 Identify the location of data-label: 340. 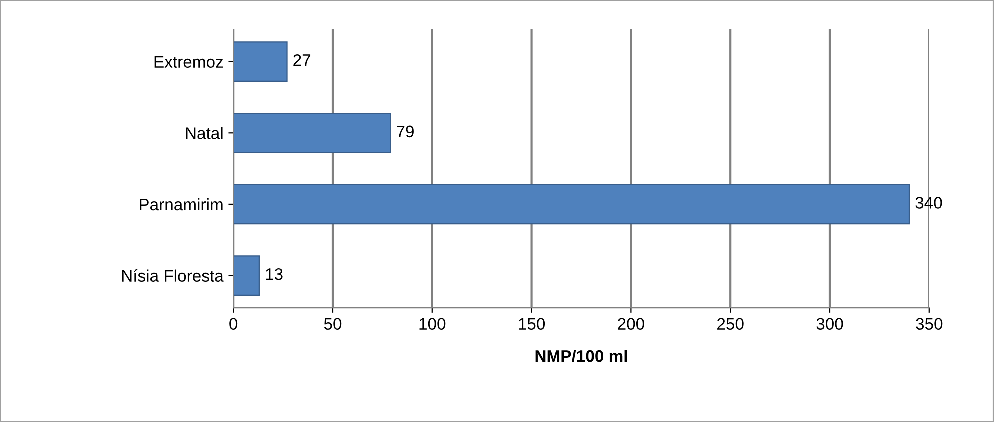
(929, 203).